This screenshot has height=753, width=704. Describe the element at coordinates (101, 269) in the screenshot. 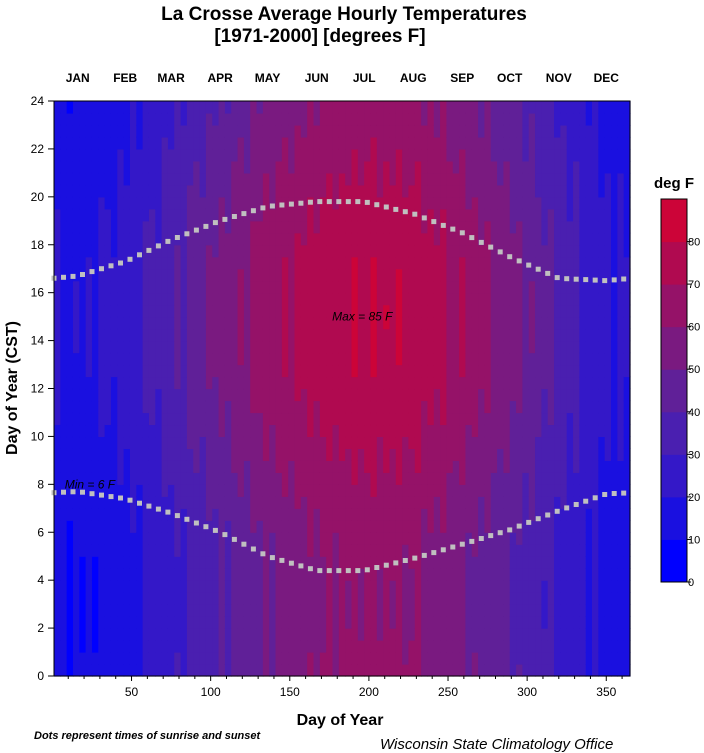

I see `sunset-dot` at that location.